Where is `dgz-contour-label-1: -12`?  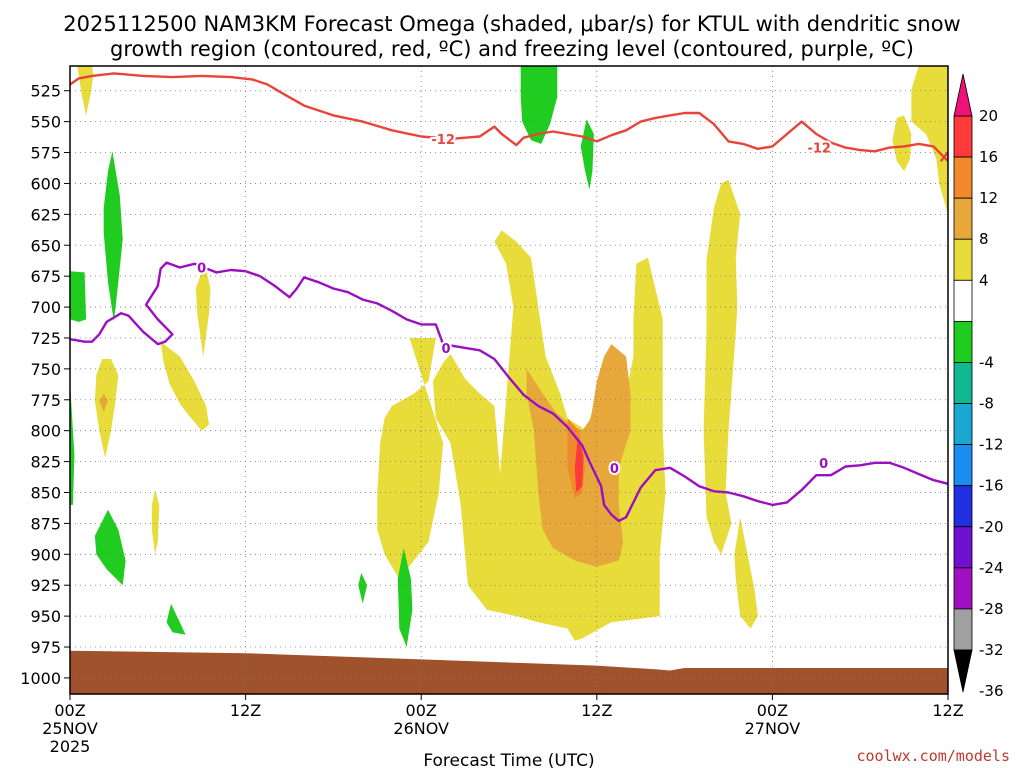 dgz-contour-label-1: -12 is located at coordinates (819, 149).